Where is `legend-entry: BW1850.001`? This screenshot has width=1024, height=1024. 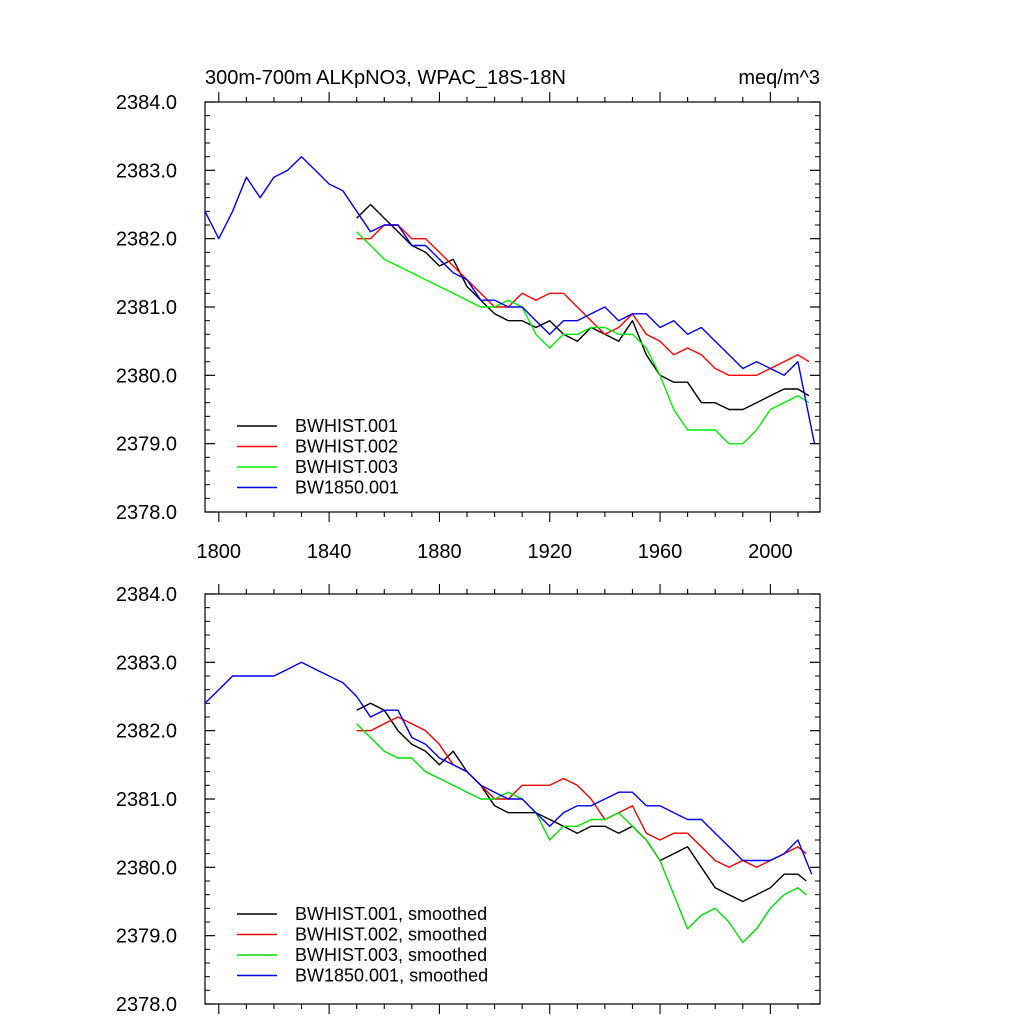
legend-entry: BW1850.001 is located at coordinates (347, 488).